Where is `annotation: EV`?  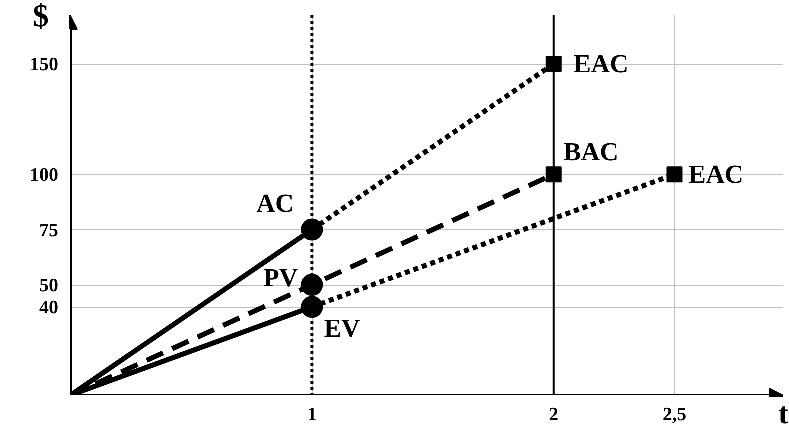 annotation: EV is located at coordinates (342, 329).